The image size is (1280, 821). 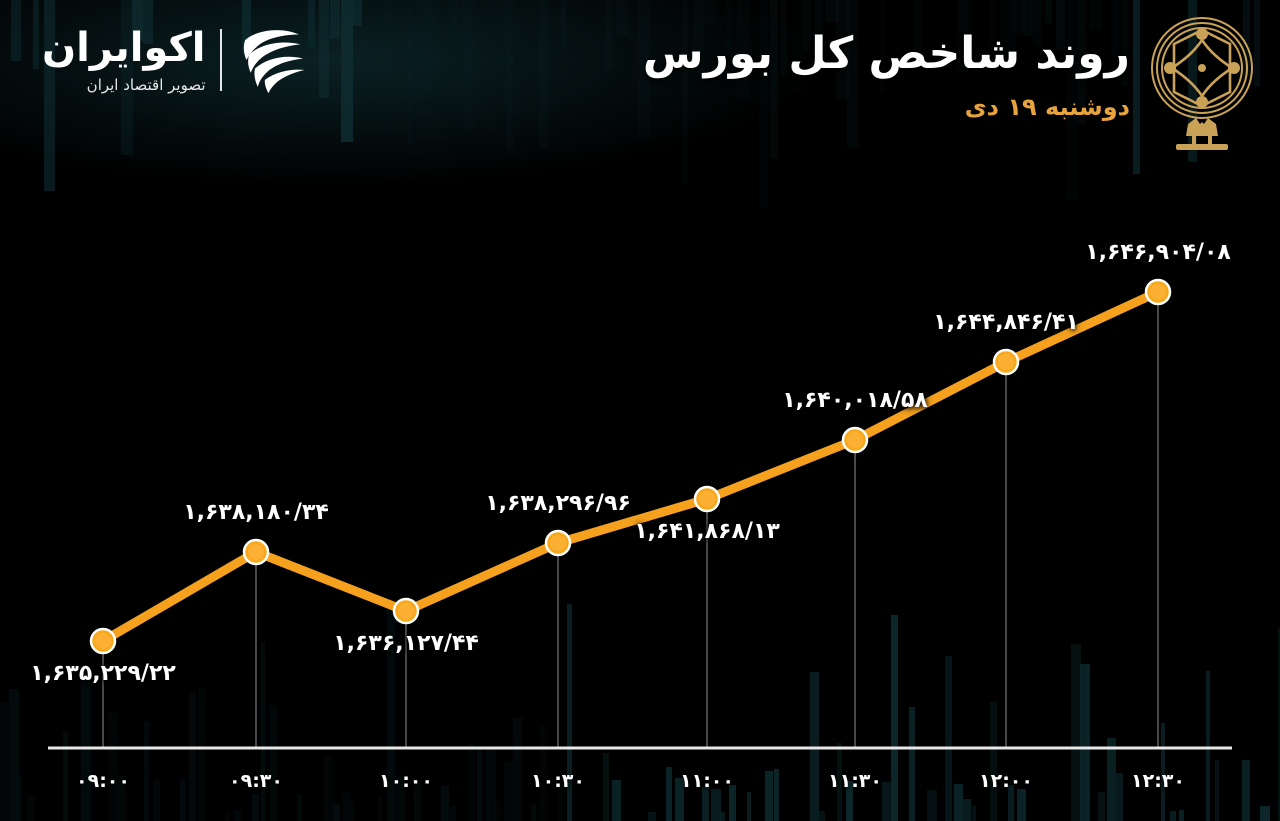 What do you see at coordinates (124, 47) in the screenshot?
I see `brand-name: اکوایران` at bounding box center [124, 47].